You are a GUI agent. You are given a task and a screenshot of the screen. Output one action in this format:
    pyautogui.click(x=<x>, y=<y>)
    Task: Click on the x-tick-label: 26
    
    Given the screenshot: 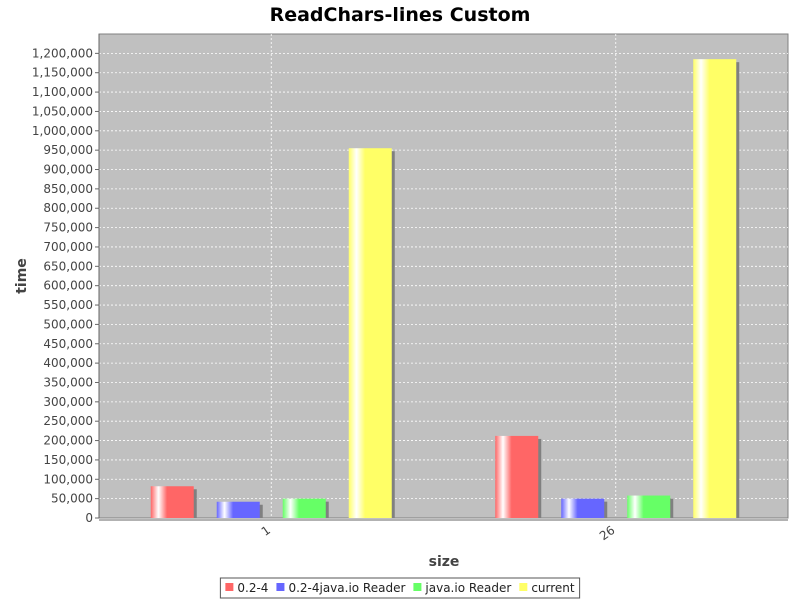 What is the action you would take?
    pyautogui.click(x=607, y=533)
    